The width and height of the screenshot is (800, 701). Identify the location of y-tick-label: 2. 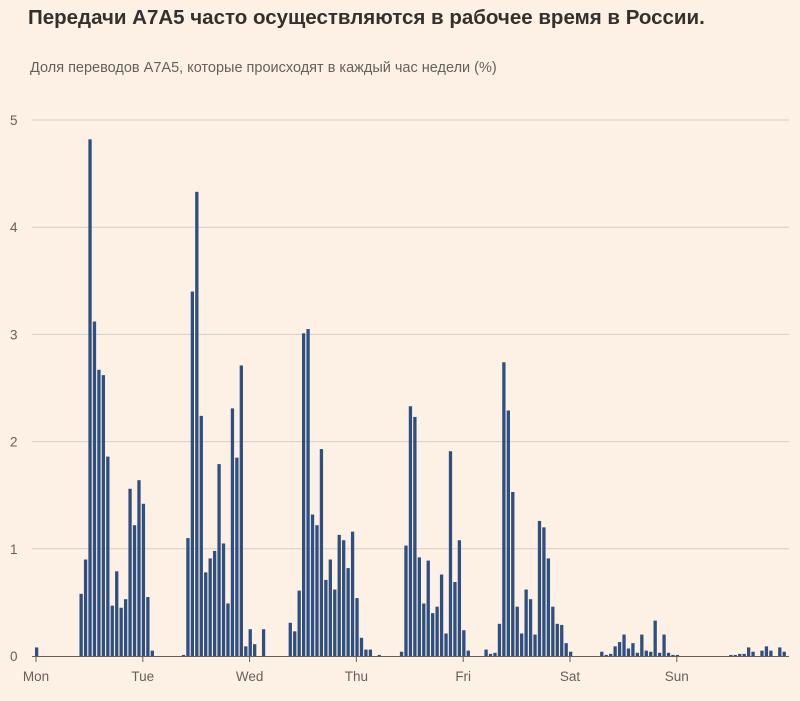
(14, 442).